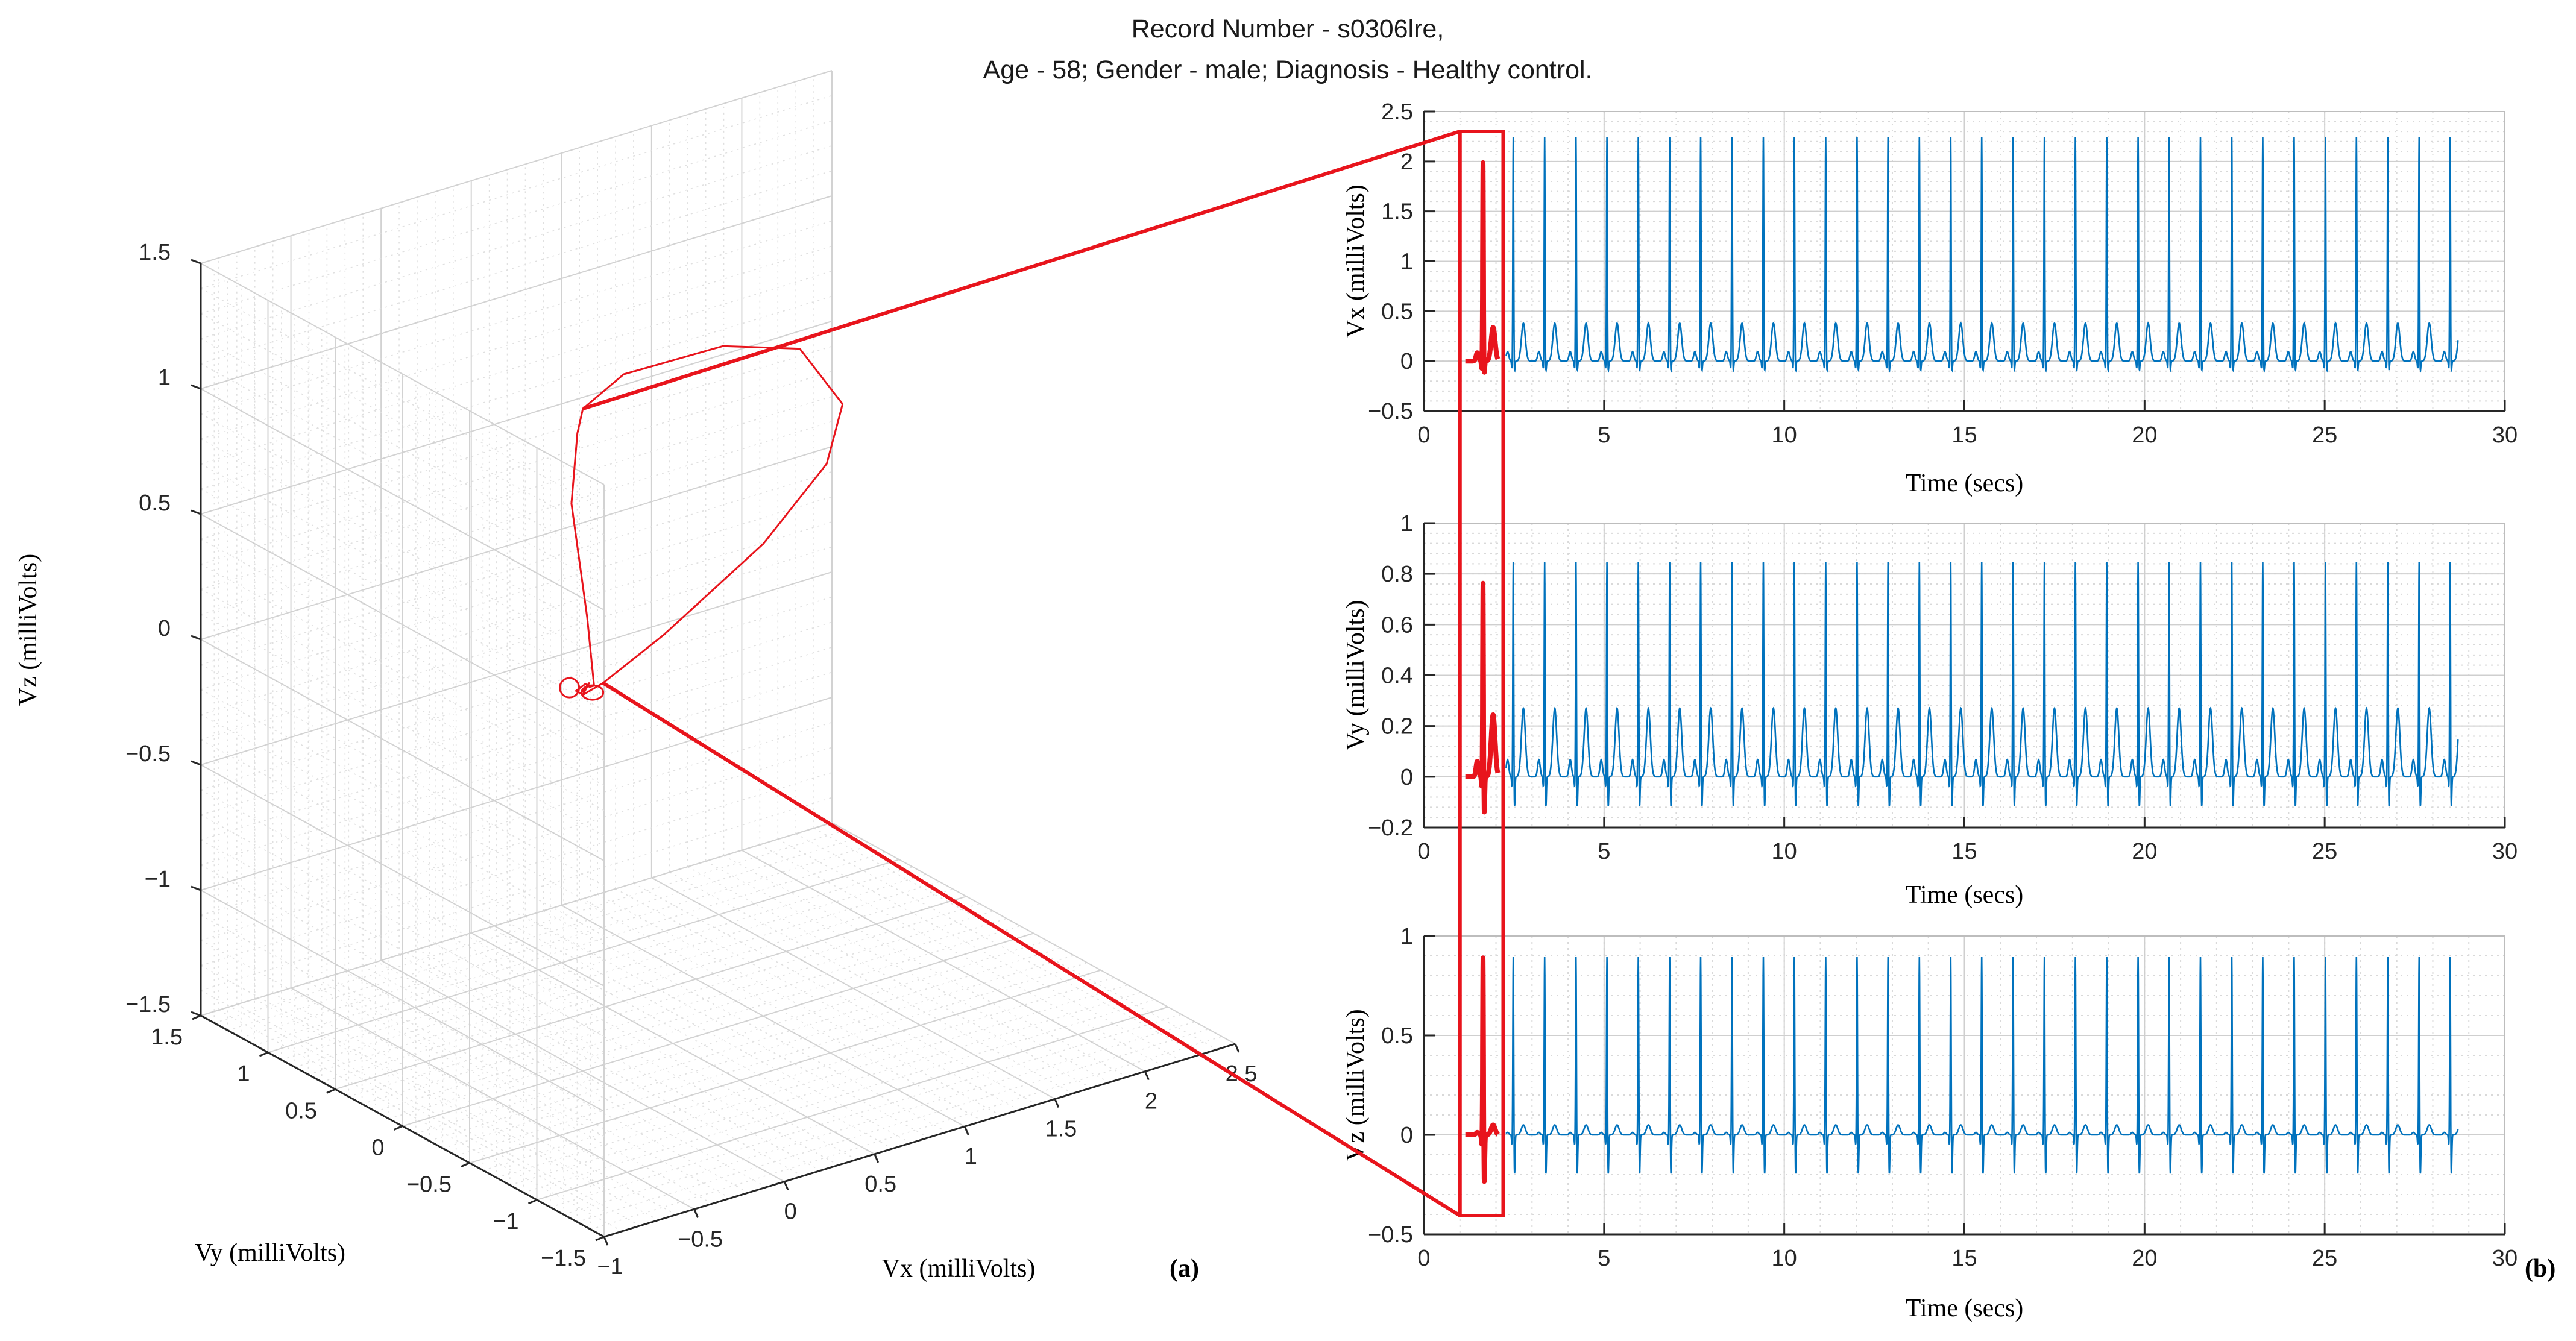  I want to click on vx-x-tick-label: 30, so click(2505, 435).